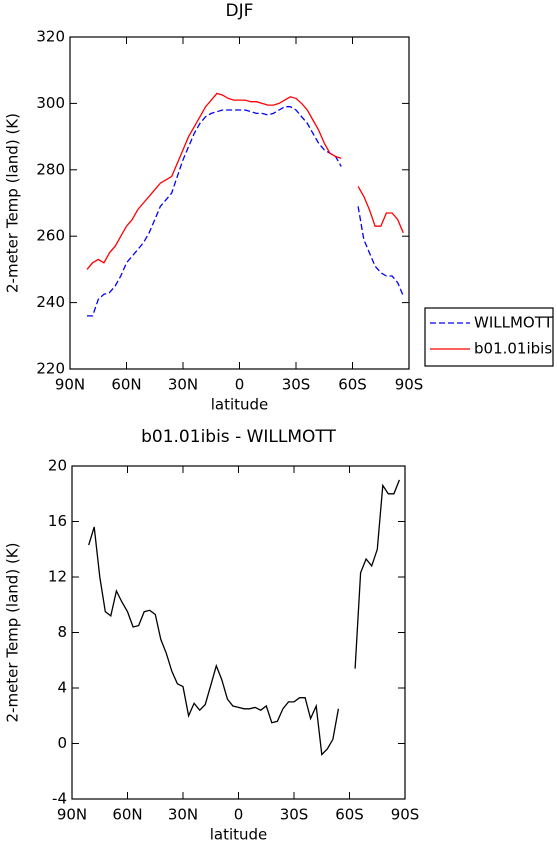 The width and height of the screenshot is (557, 852). What do you see at coordinates (59, 799) in the screenshot?
I see `y-tick-label: -4` at bounding box center [59, 799].